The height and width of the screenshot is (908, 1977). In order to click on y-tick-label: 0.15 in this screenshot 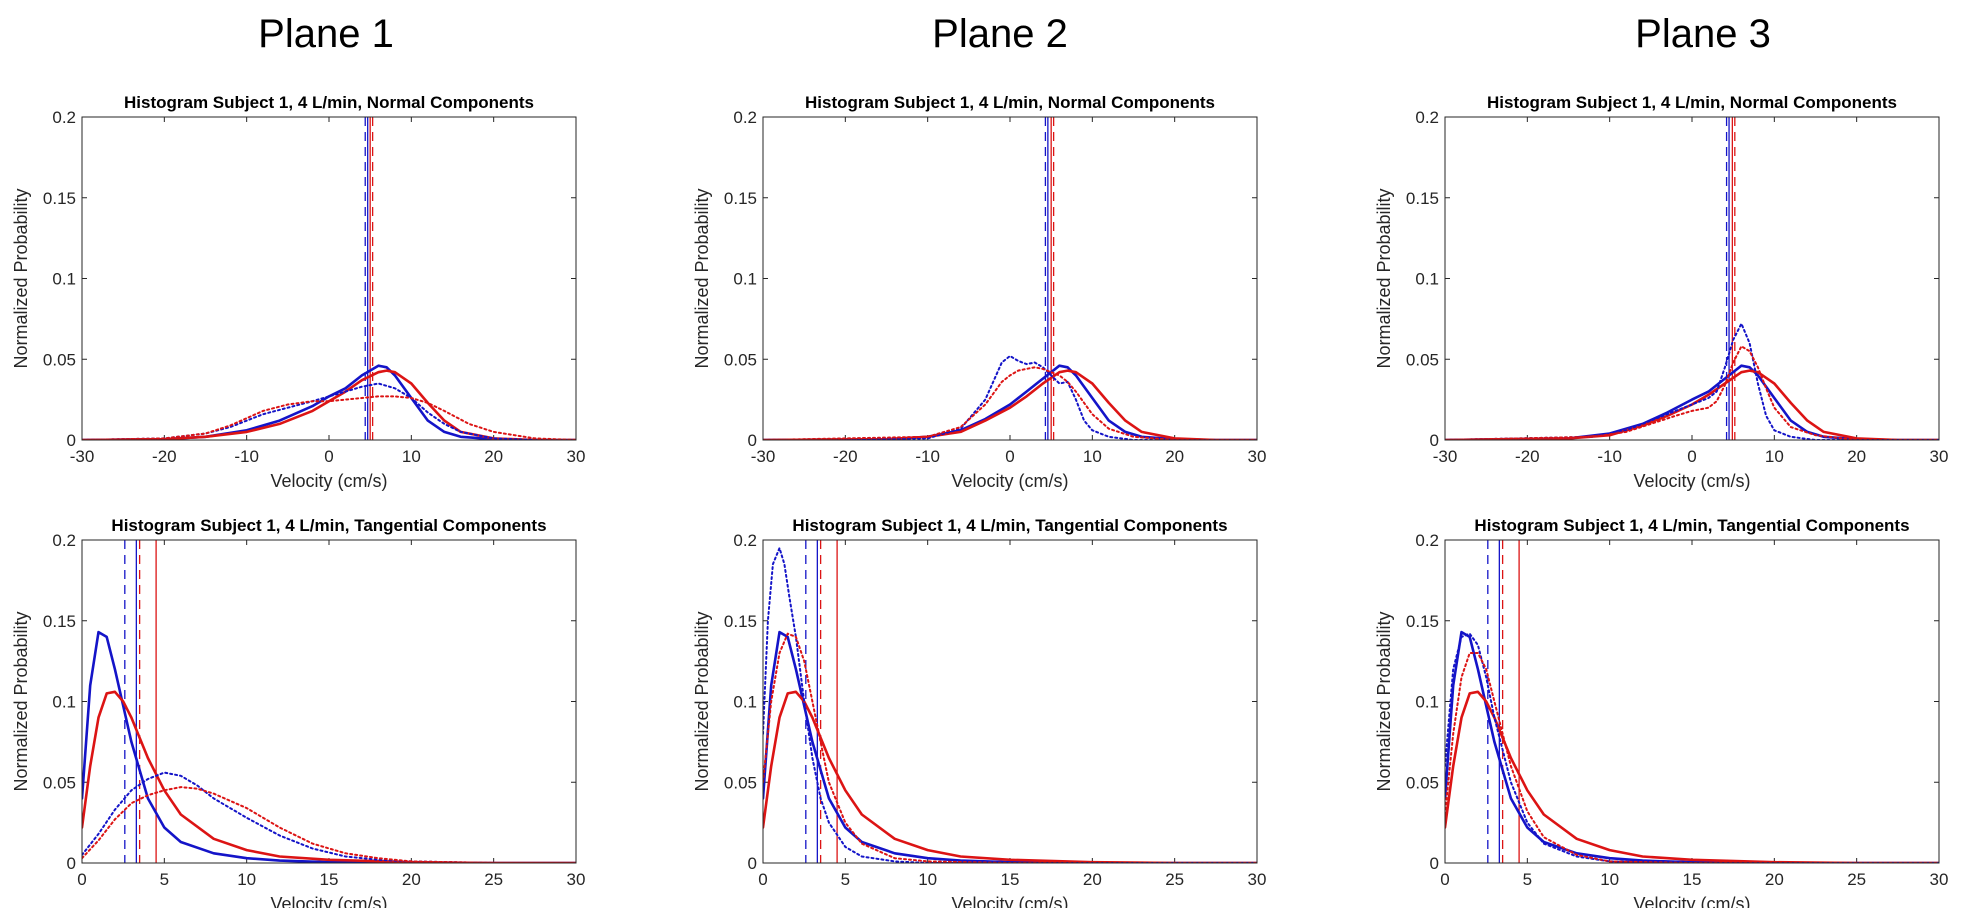, I will do `click(1422, 198)`.